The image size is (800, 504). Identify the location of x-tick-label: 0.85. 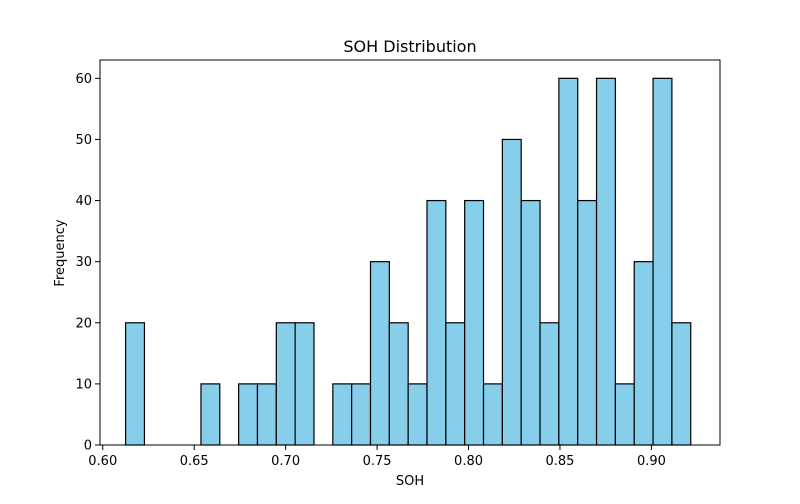
(559, 461).